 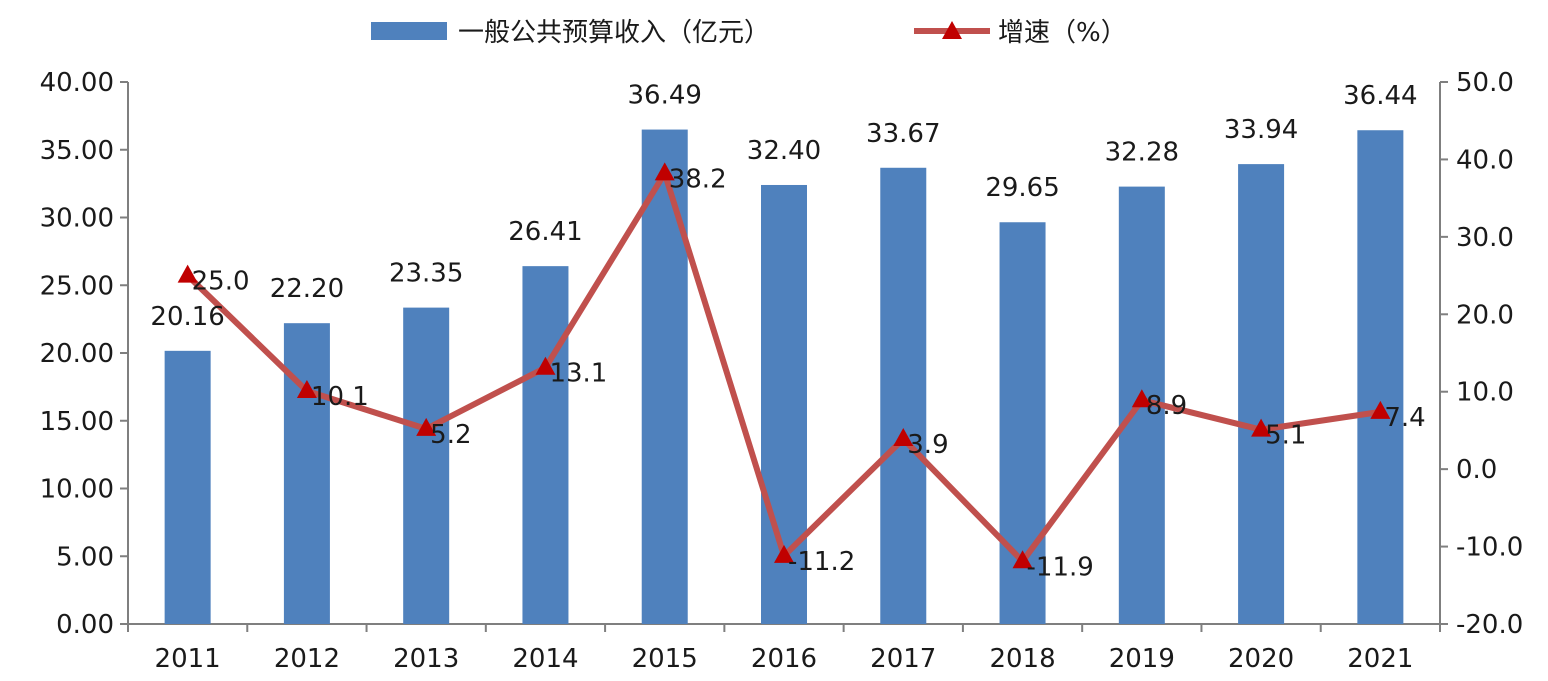 What do you see at coordinates (545, 445) in the screenshot?
I see `bar-2014` at bounding box center [545, 445].